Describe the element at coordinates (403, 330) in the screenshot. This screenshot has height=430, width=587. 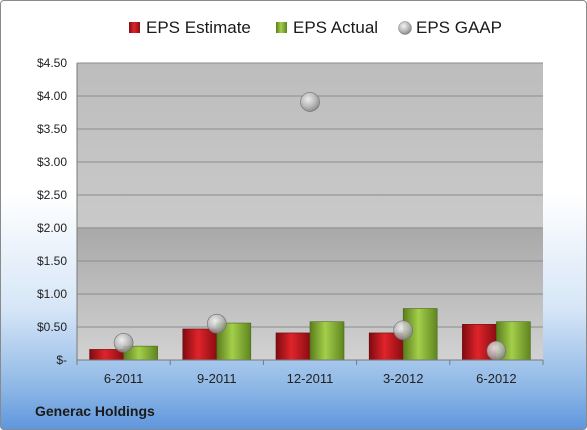
I see `point-eps-gaap-3-2012` at that location.